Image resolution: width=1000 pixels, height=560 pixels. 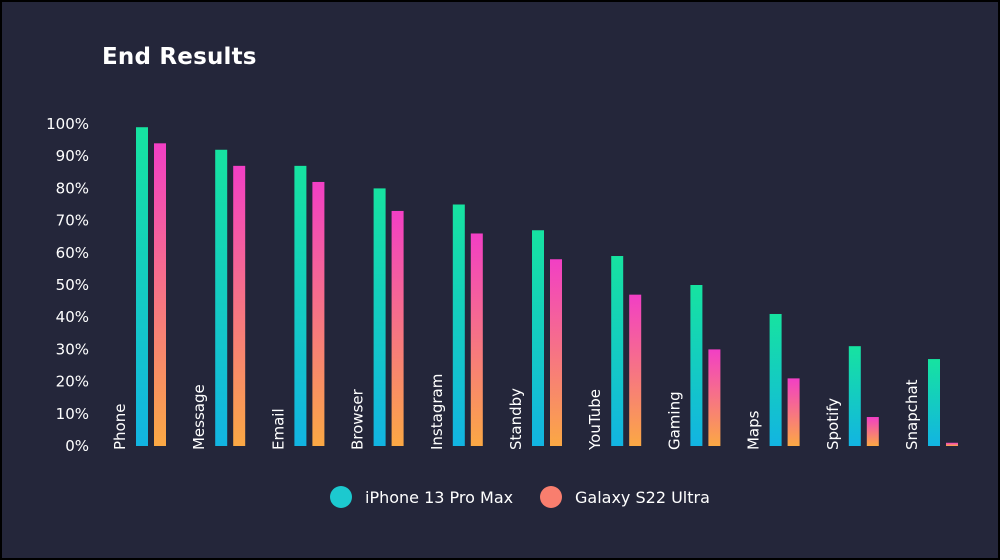 I want to click on legend-swatch-galaxy, so click(x=551, y=497).